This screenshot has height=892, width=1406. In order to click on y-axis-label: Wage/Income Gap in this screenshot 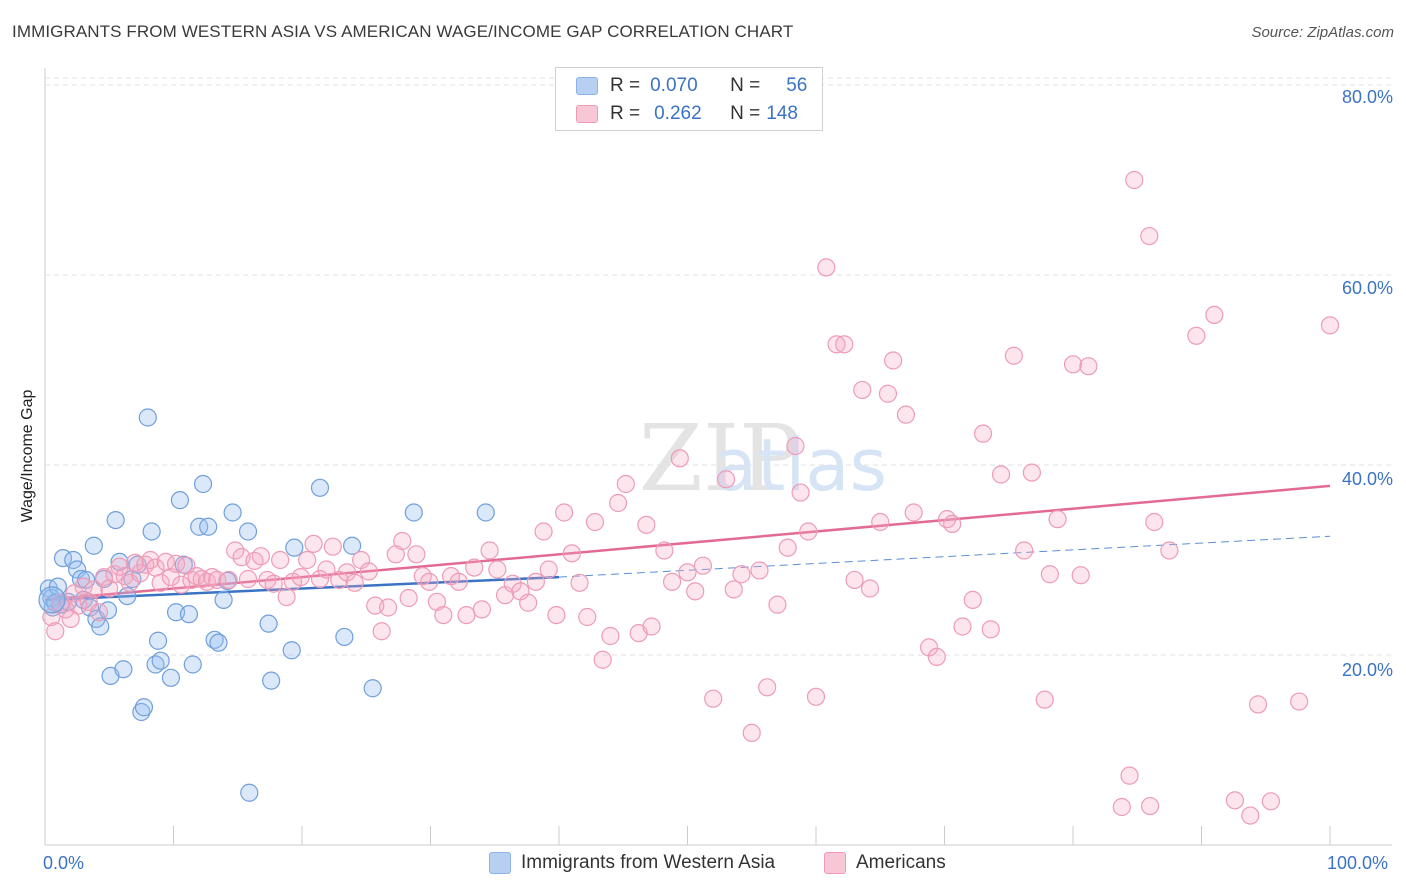, I will do `click(27, 456)`.